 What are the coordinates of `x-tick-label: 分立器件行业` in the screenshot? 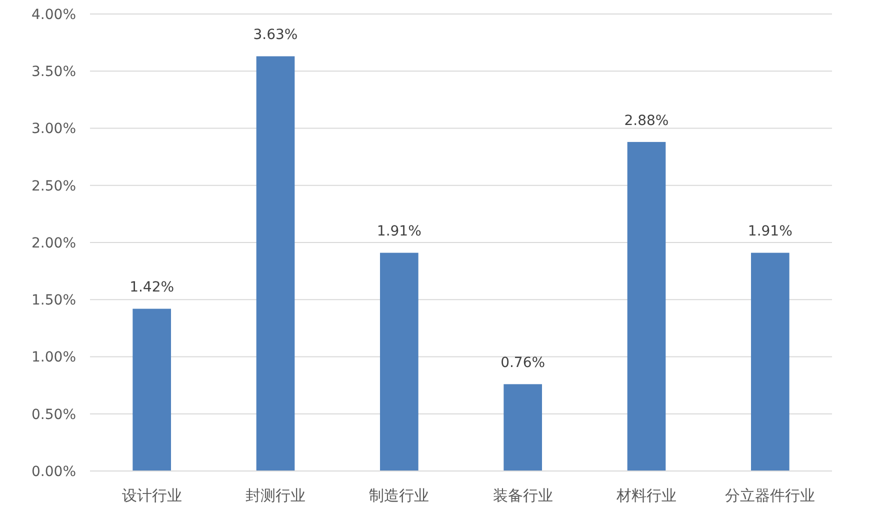 It's located at (770, 495).